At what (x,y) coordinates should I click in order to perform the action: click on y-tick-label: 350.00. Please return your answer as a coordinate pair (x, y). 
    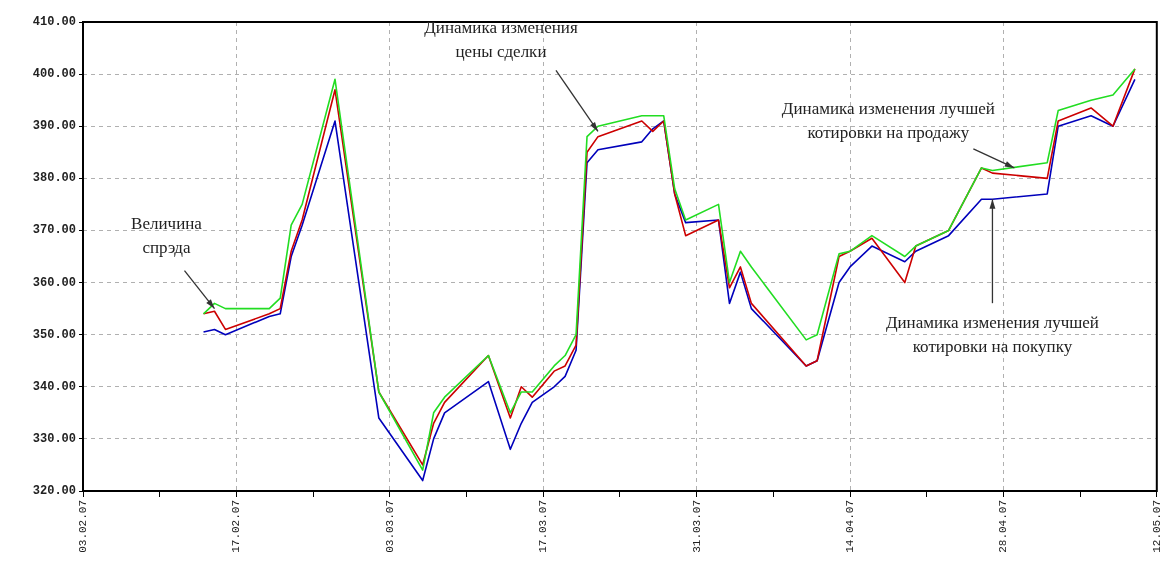
    Looking at the image, I should click on (54, 334).